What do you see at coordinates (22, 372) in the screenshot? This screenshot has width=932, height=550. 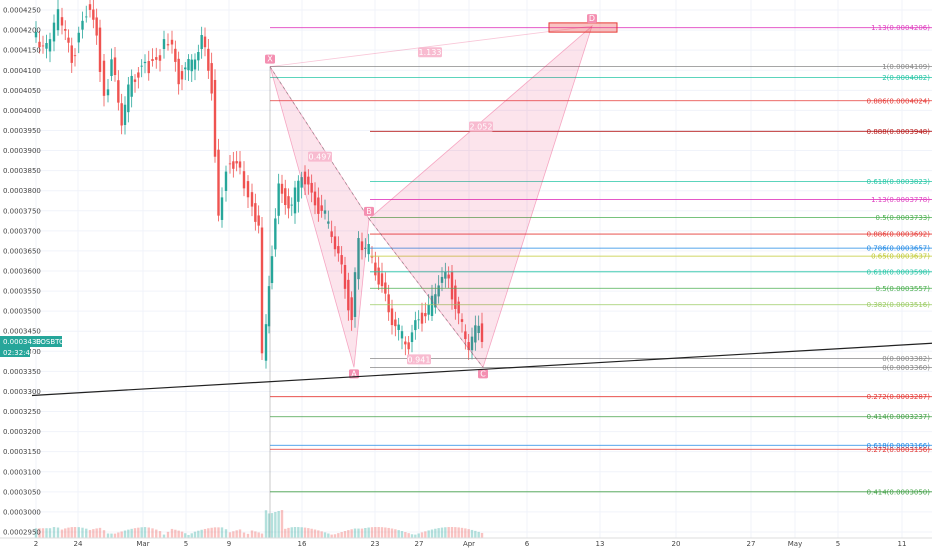 I see `y-tick-label: 0.0003350` at bounding box center [22, 372].